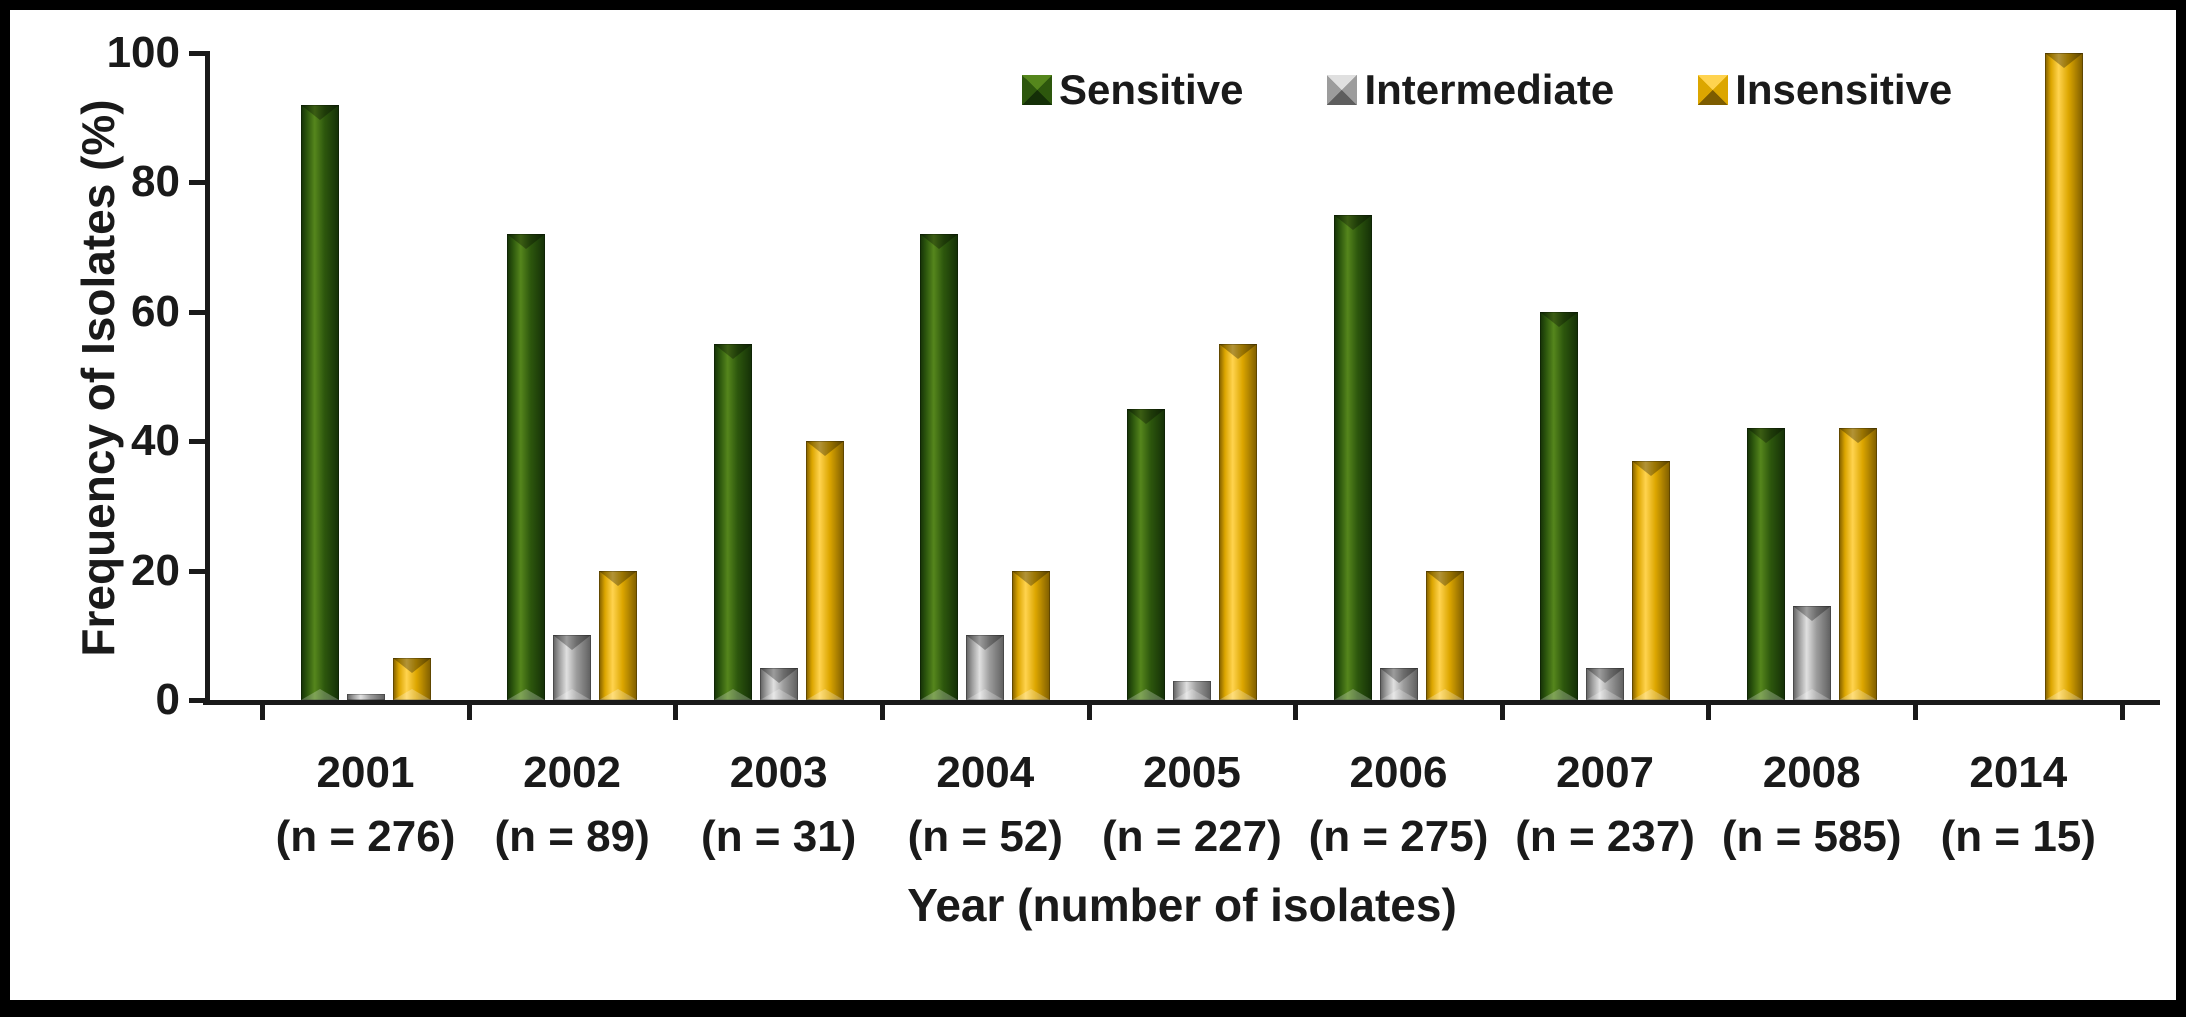  Describe the element at coordinates (1398, 683) in the screenshot. I see `bar-intermediate-2006` at that location.